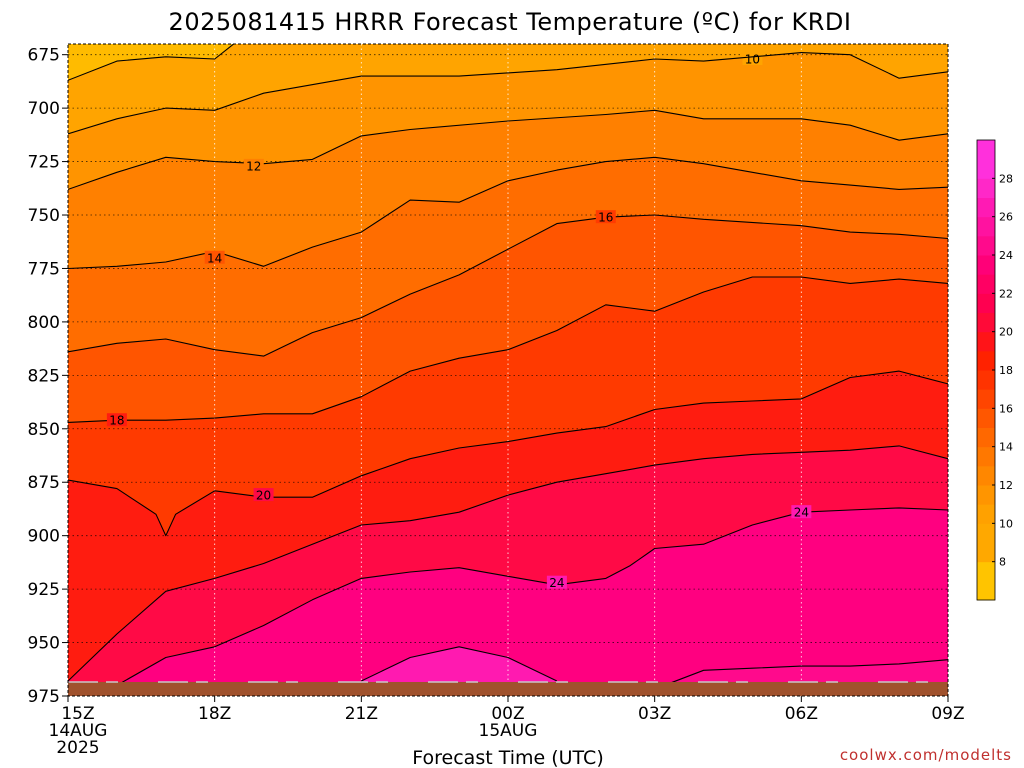 This screenshot has height=768, width=1024. Describe the element at coordinates (1006, 332) in the screenshot. I see `colorbar-label-20: 20` at that location.